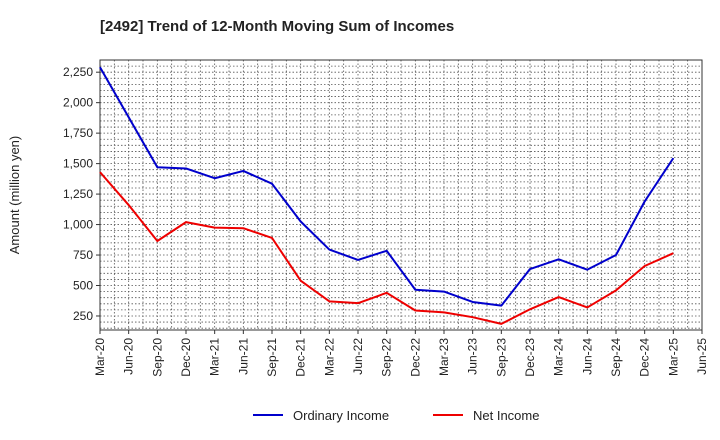 The height and width of the screenshot is (440, 720). What do you see at coordinates (78, 225) in the screenshot?
I see `y-tick-label: 1,000` at bounding box center [78, 225].